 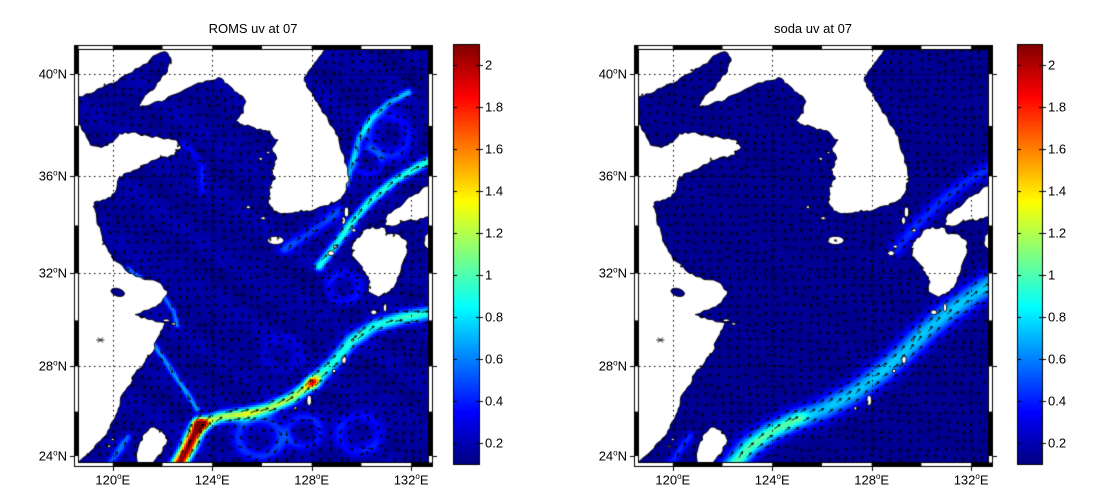 I want to click on soda-colorbar-tick-label: 0.2, so click(x=1057, y=443).